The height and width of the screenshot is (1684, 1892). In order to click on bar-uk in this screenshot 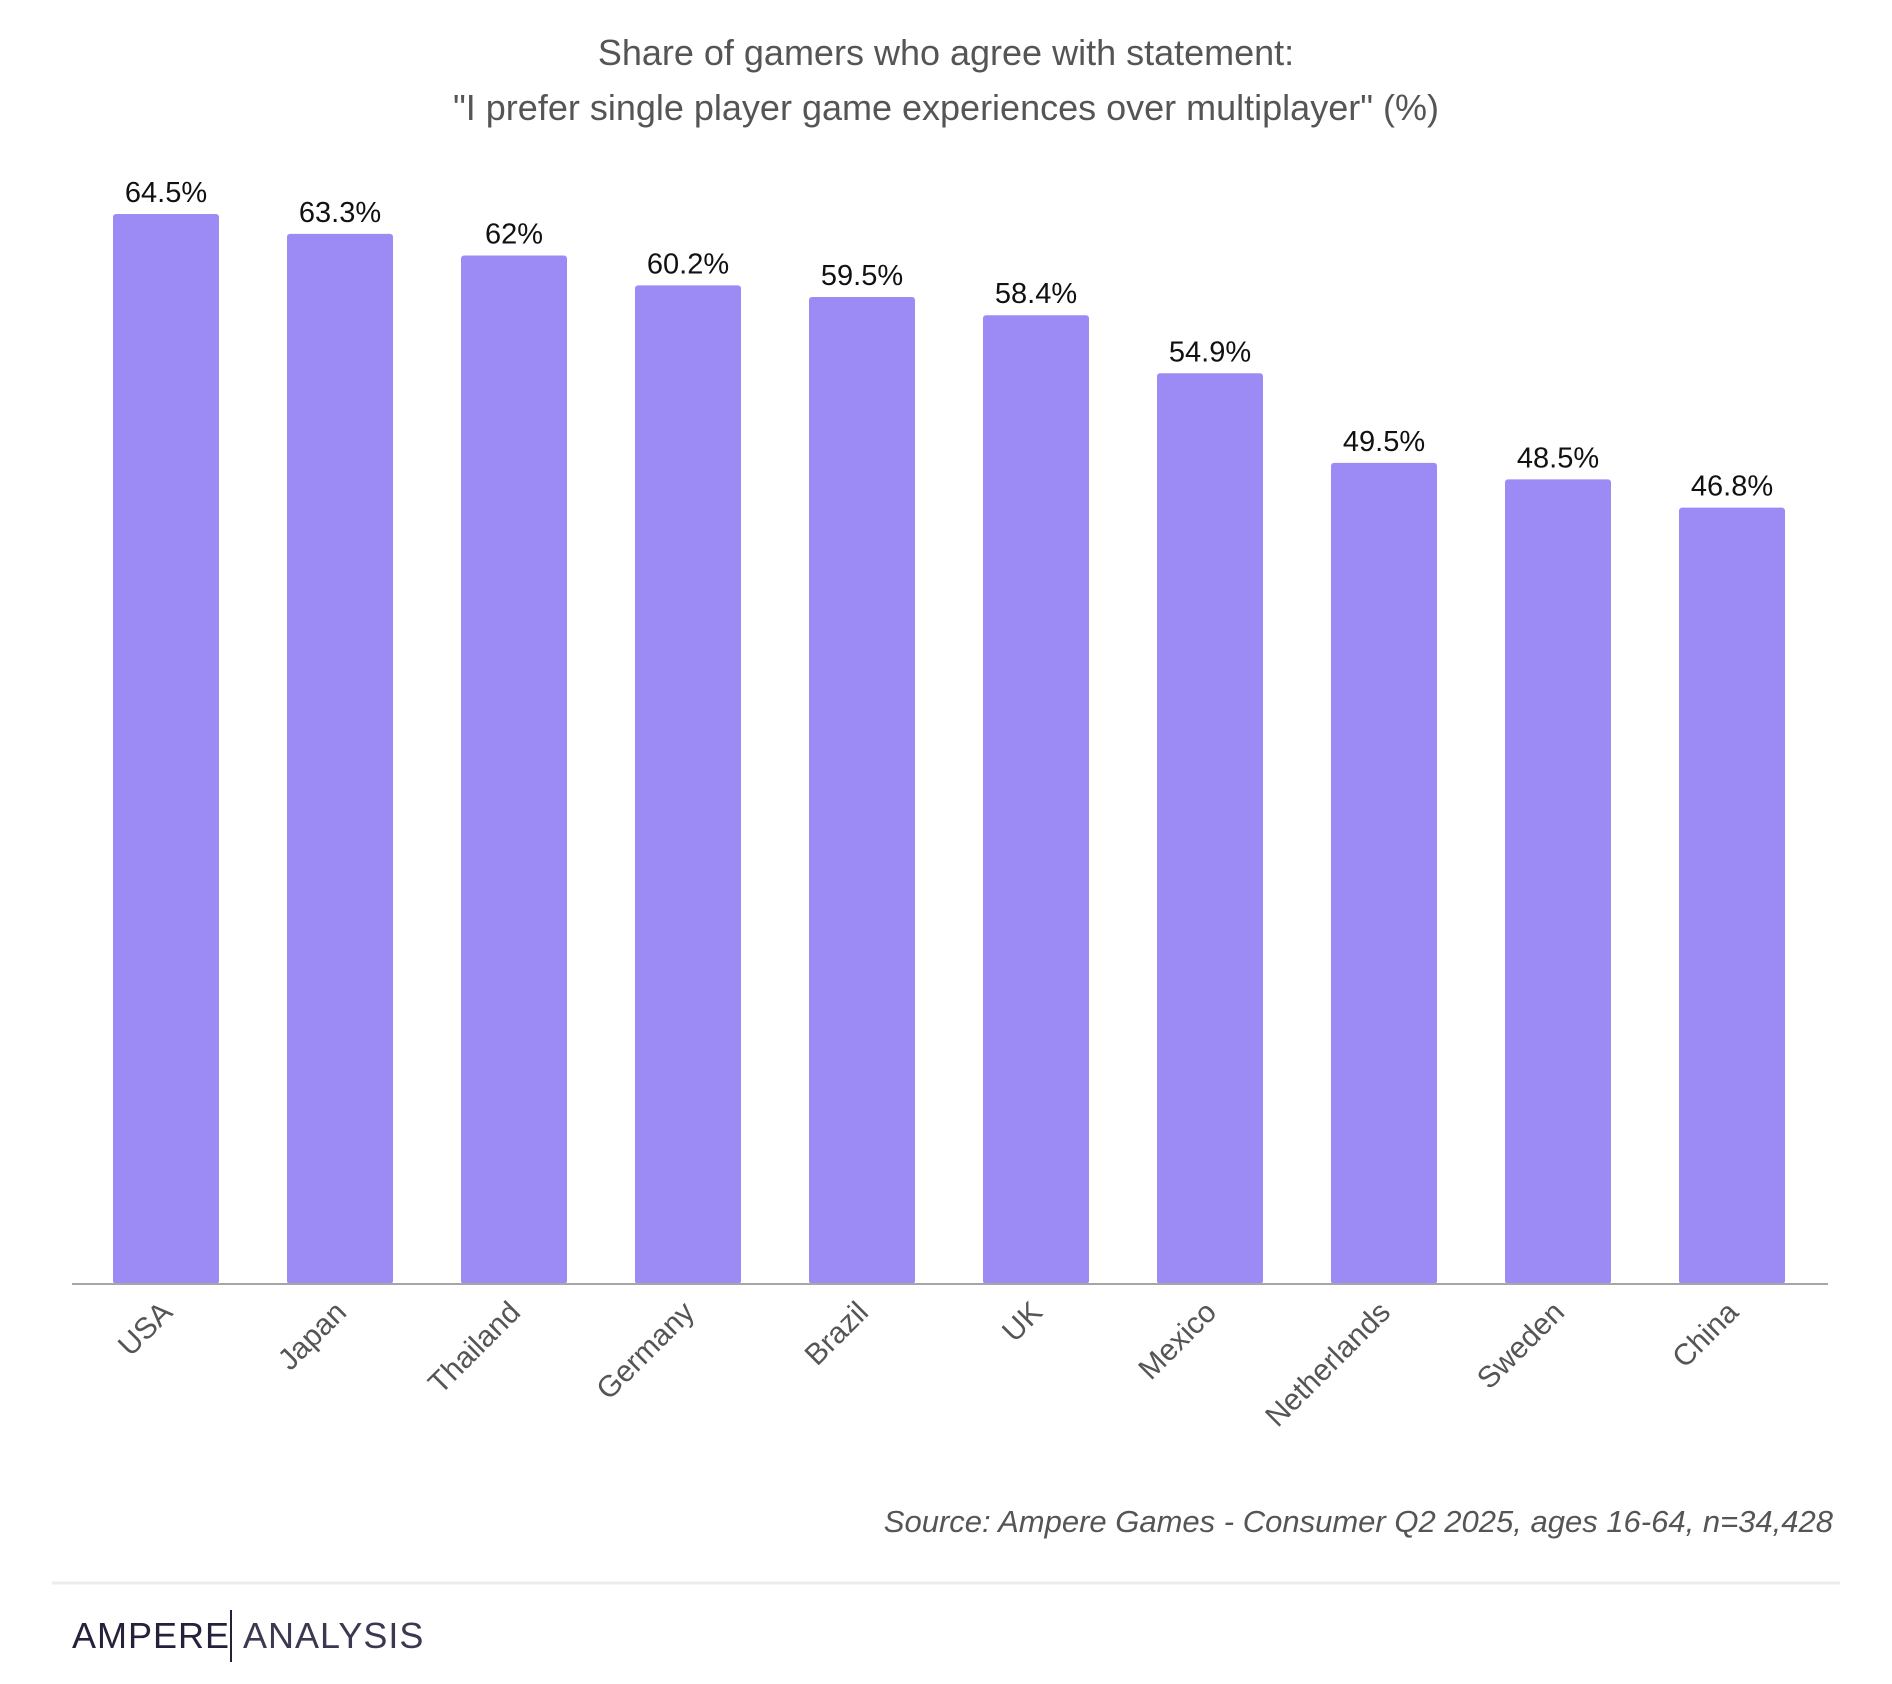, I will do `click(1036, 799)`.